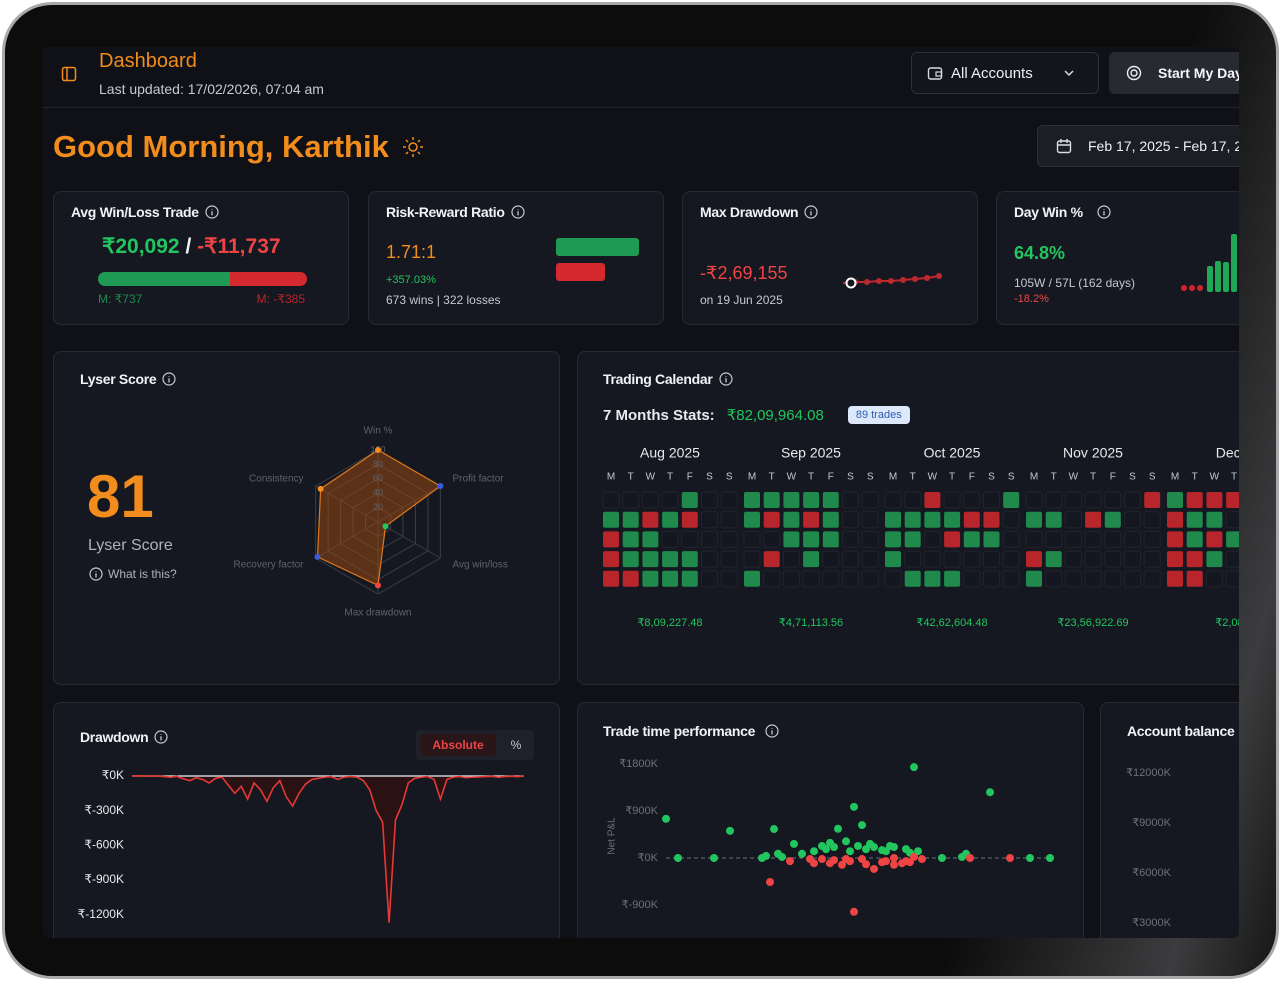  I want to click on wallet-icon, so click(935, 73).